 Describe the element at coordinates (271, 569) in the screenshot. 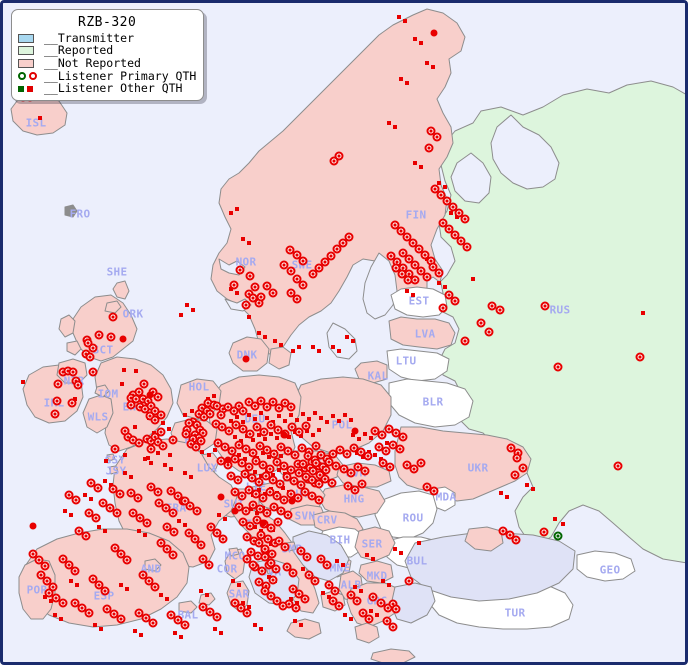

I see `country-cva` at that location.